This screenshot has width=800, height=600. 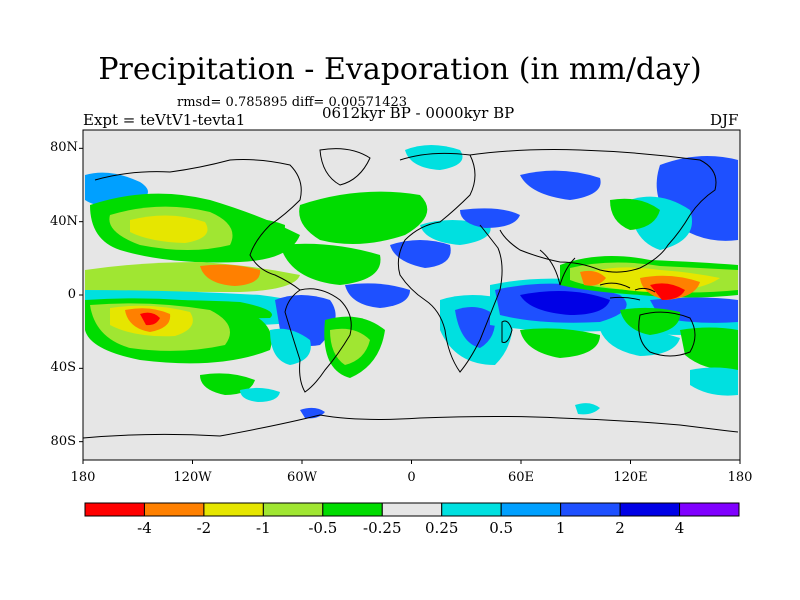 I want to click on lat-label: 80N, so click(x=64, y=148).